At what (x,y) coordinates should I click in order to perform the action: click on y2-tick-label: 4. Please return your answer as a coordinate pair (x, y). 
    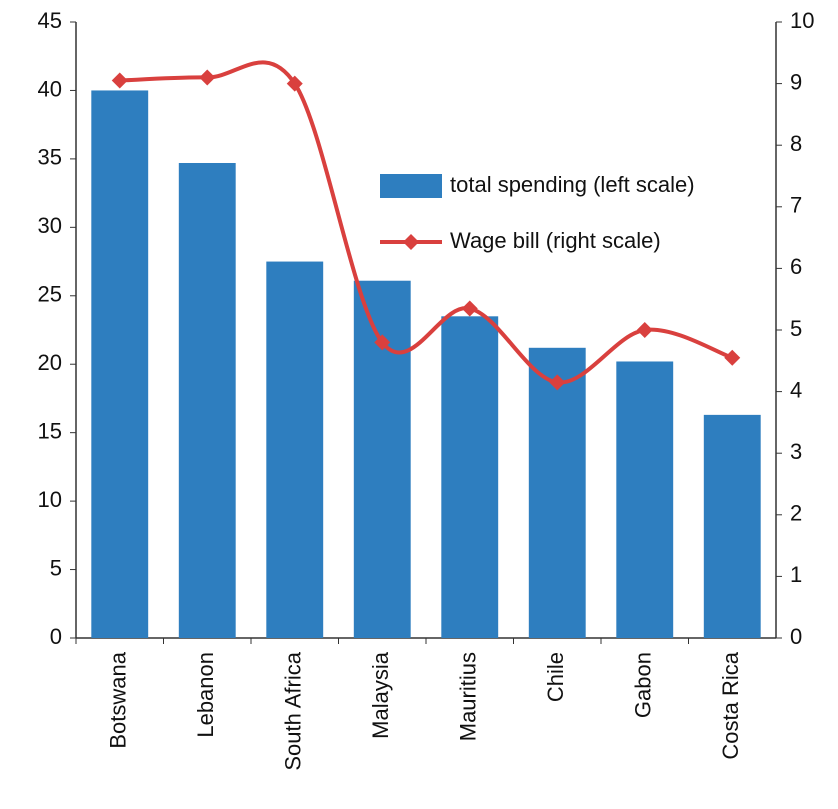
    Looking at the image, I should click on (796, 389).